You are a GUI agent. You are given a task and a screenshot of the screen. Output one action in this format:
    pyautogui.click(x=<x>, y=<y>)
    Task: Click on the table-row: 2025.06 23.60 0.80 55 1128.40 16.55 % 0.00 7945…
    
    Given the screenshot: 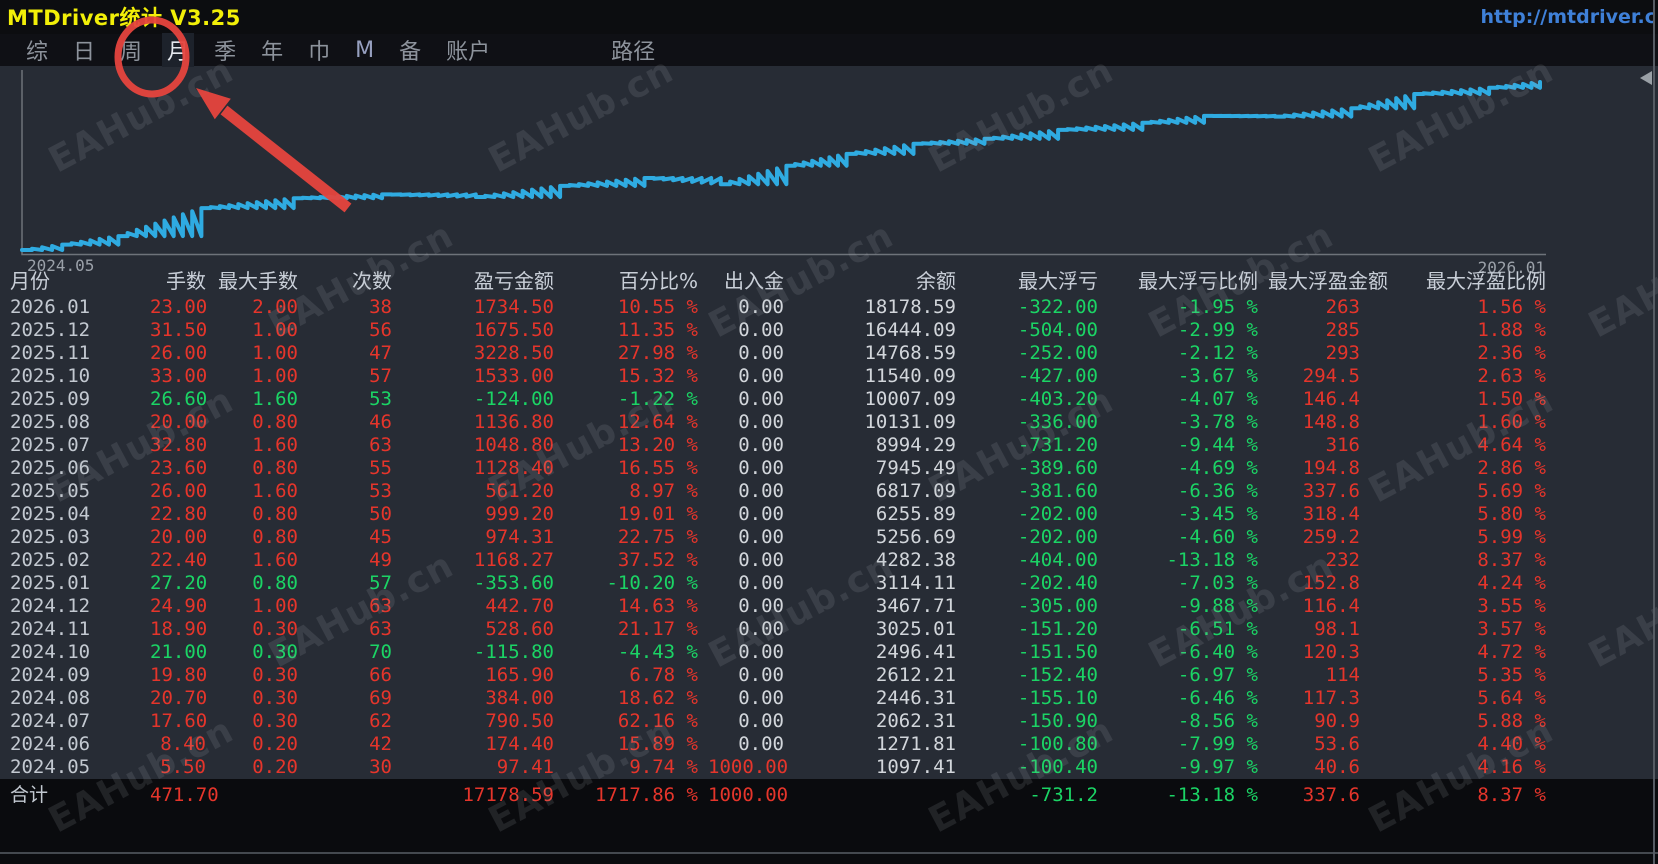 What is the action you would take?
    pyautogui.click(x=829, y=468)
    